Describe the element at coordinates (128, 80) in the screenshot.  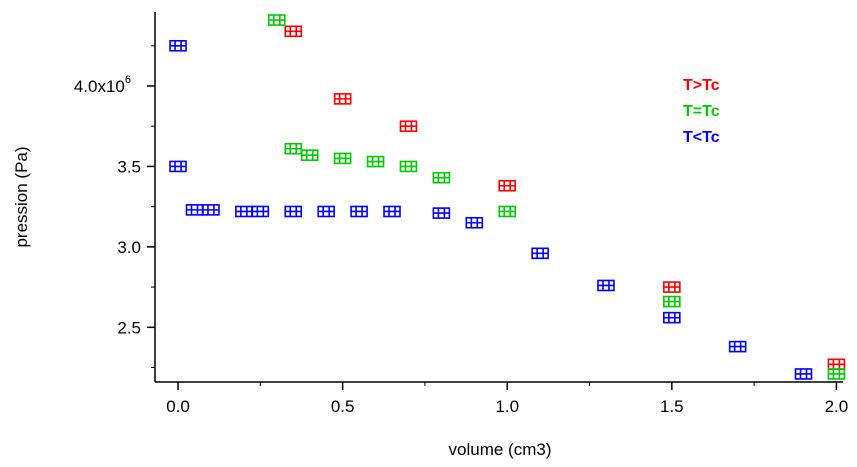
I see `y-tick-exponent: 6` at that location.